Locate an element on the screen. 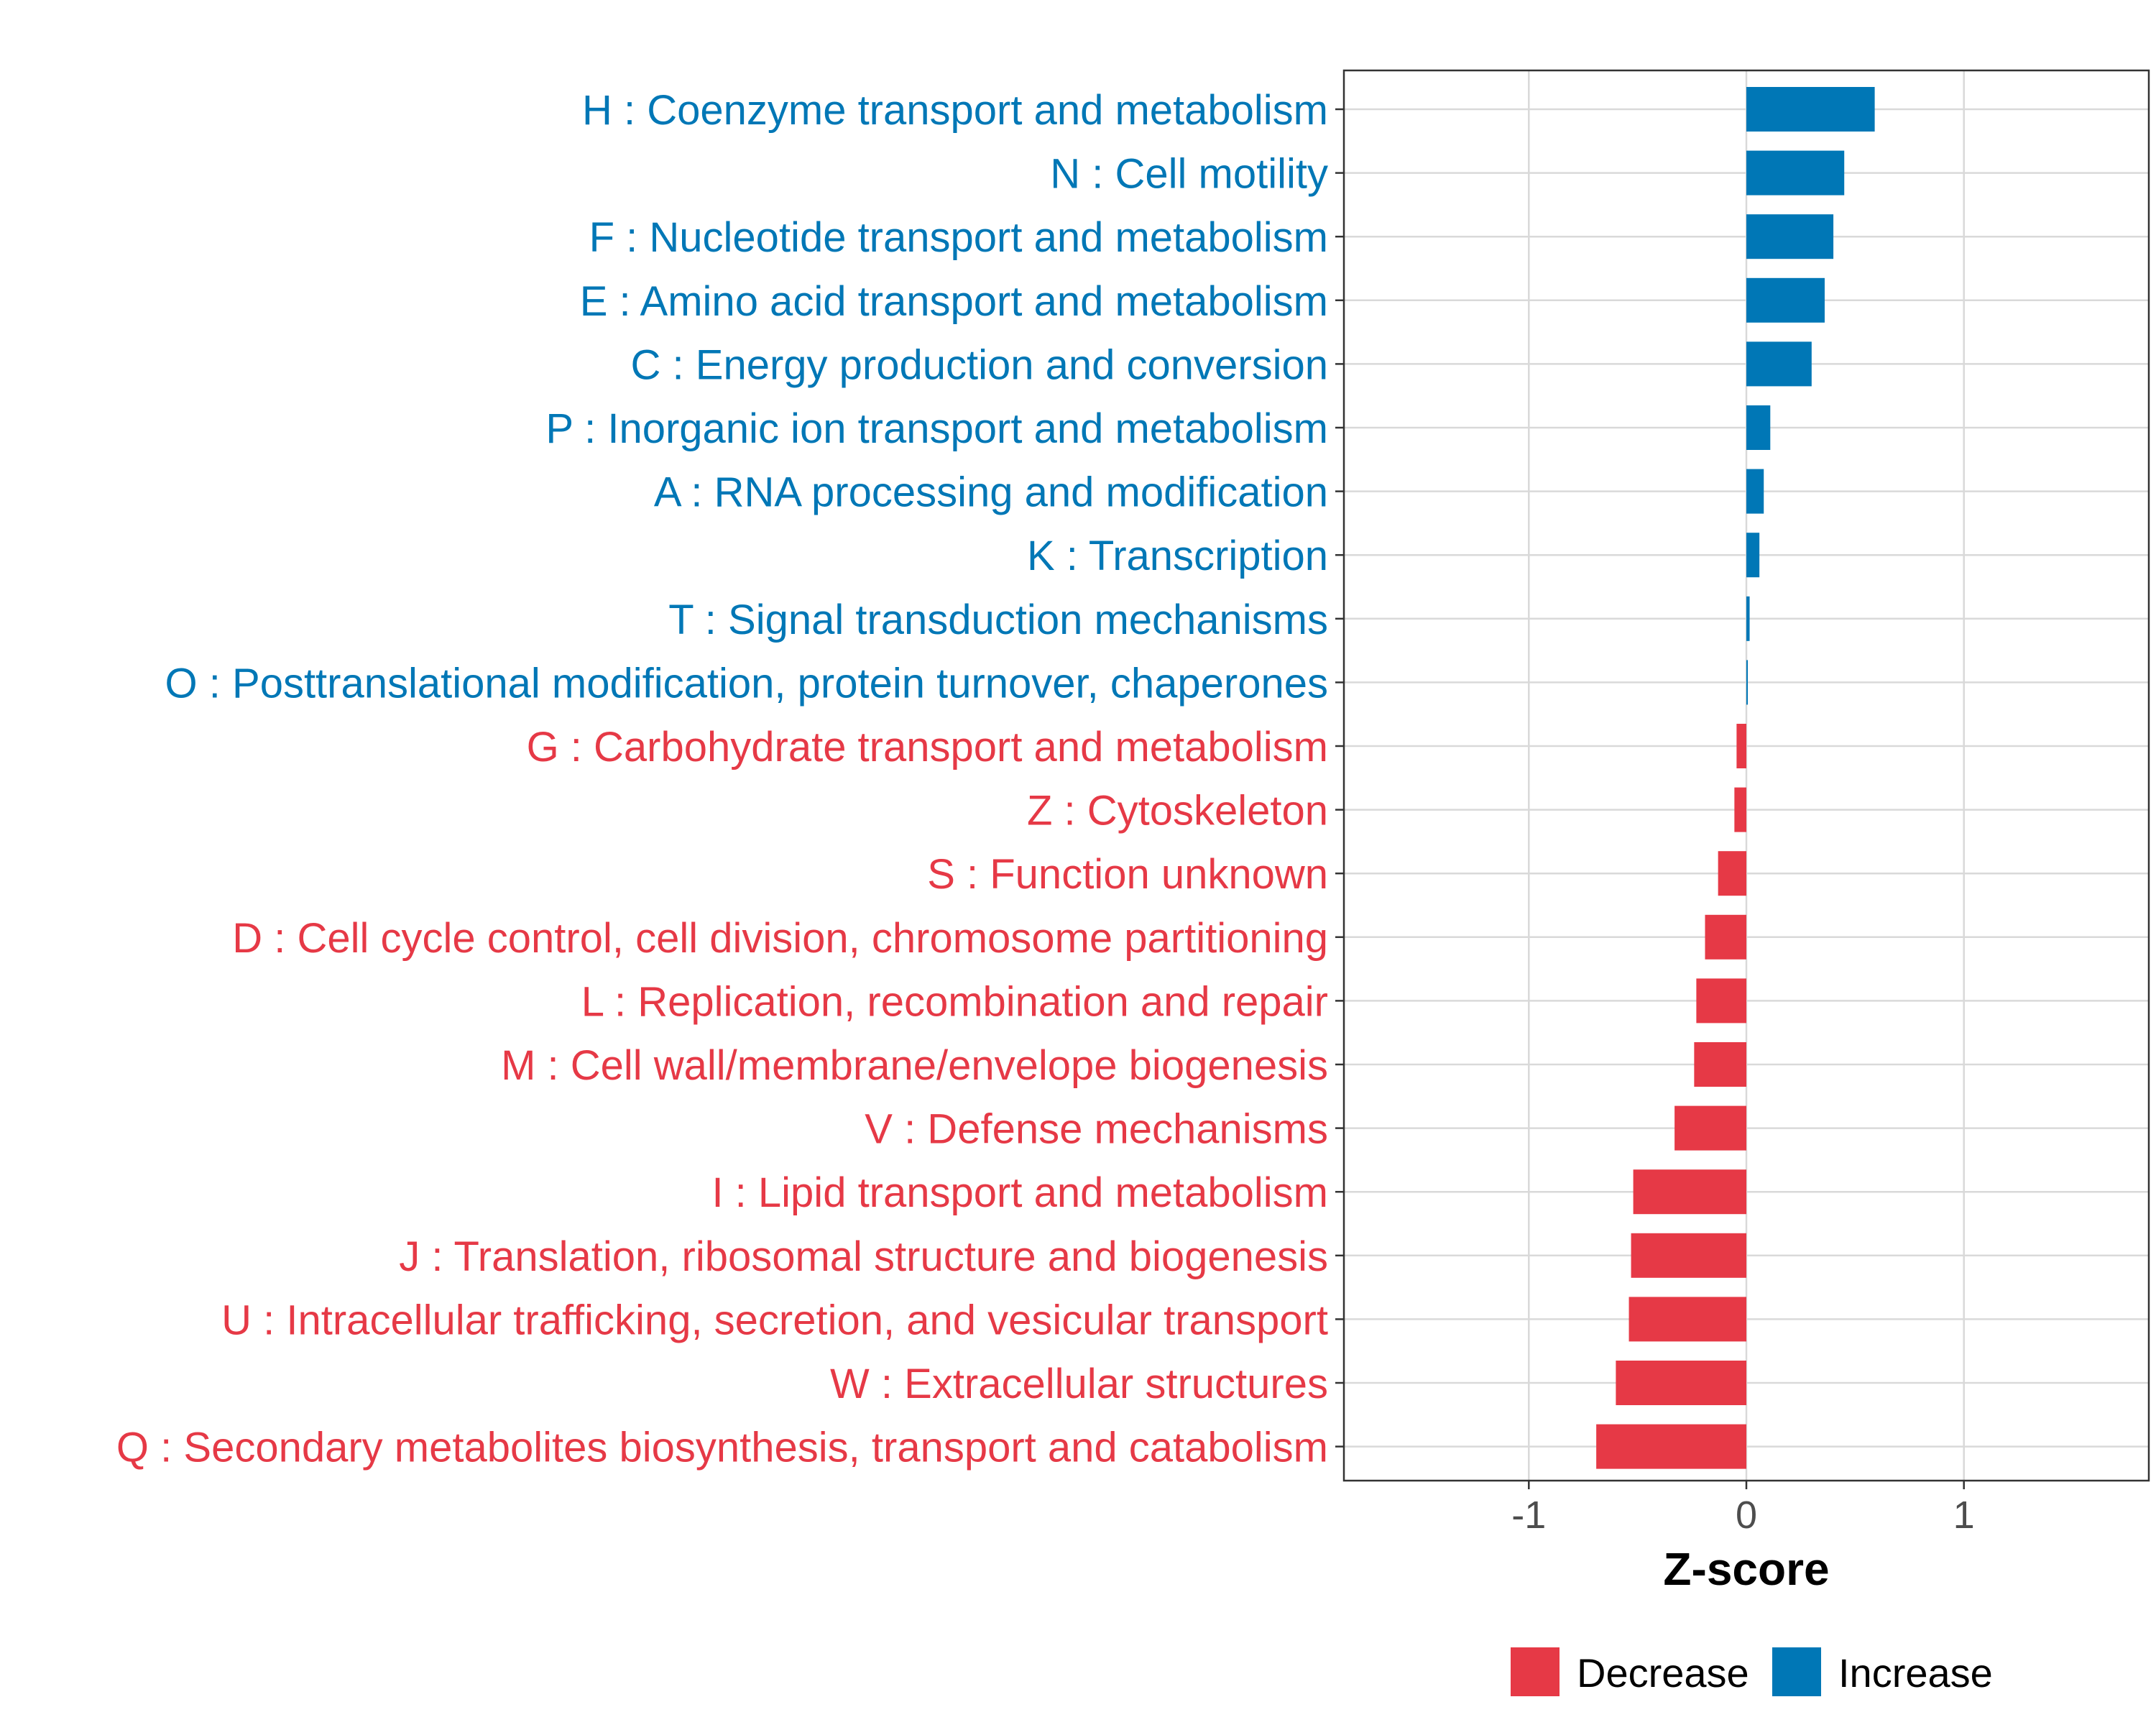 This screenshot has width=2156, height=1725. y-tick-label: Z : Cytoskeleton is located at coordinates (1177, 811).